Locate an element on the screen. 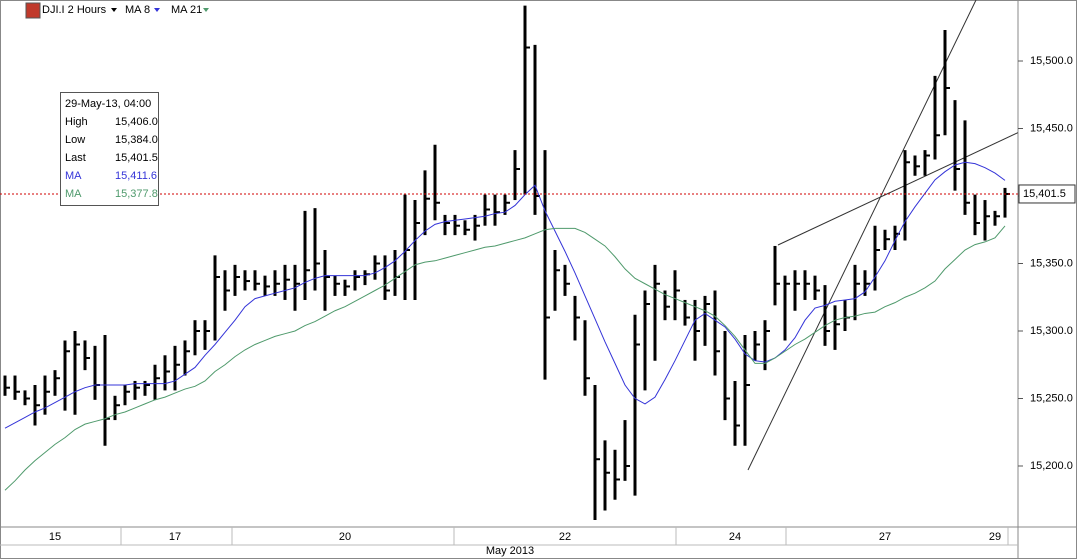 This screenshot has height=559, width=1077. y-tick-label: 15,350.0 is located at coordinates (1051, 263).